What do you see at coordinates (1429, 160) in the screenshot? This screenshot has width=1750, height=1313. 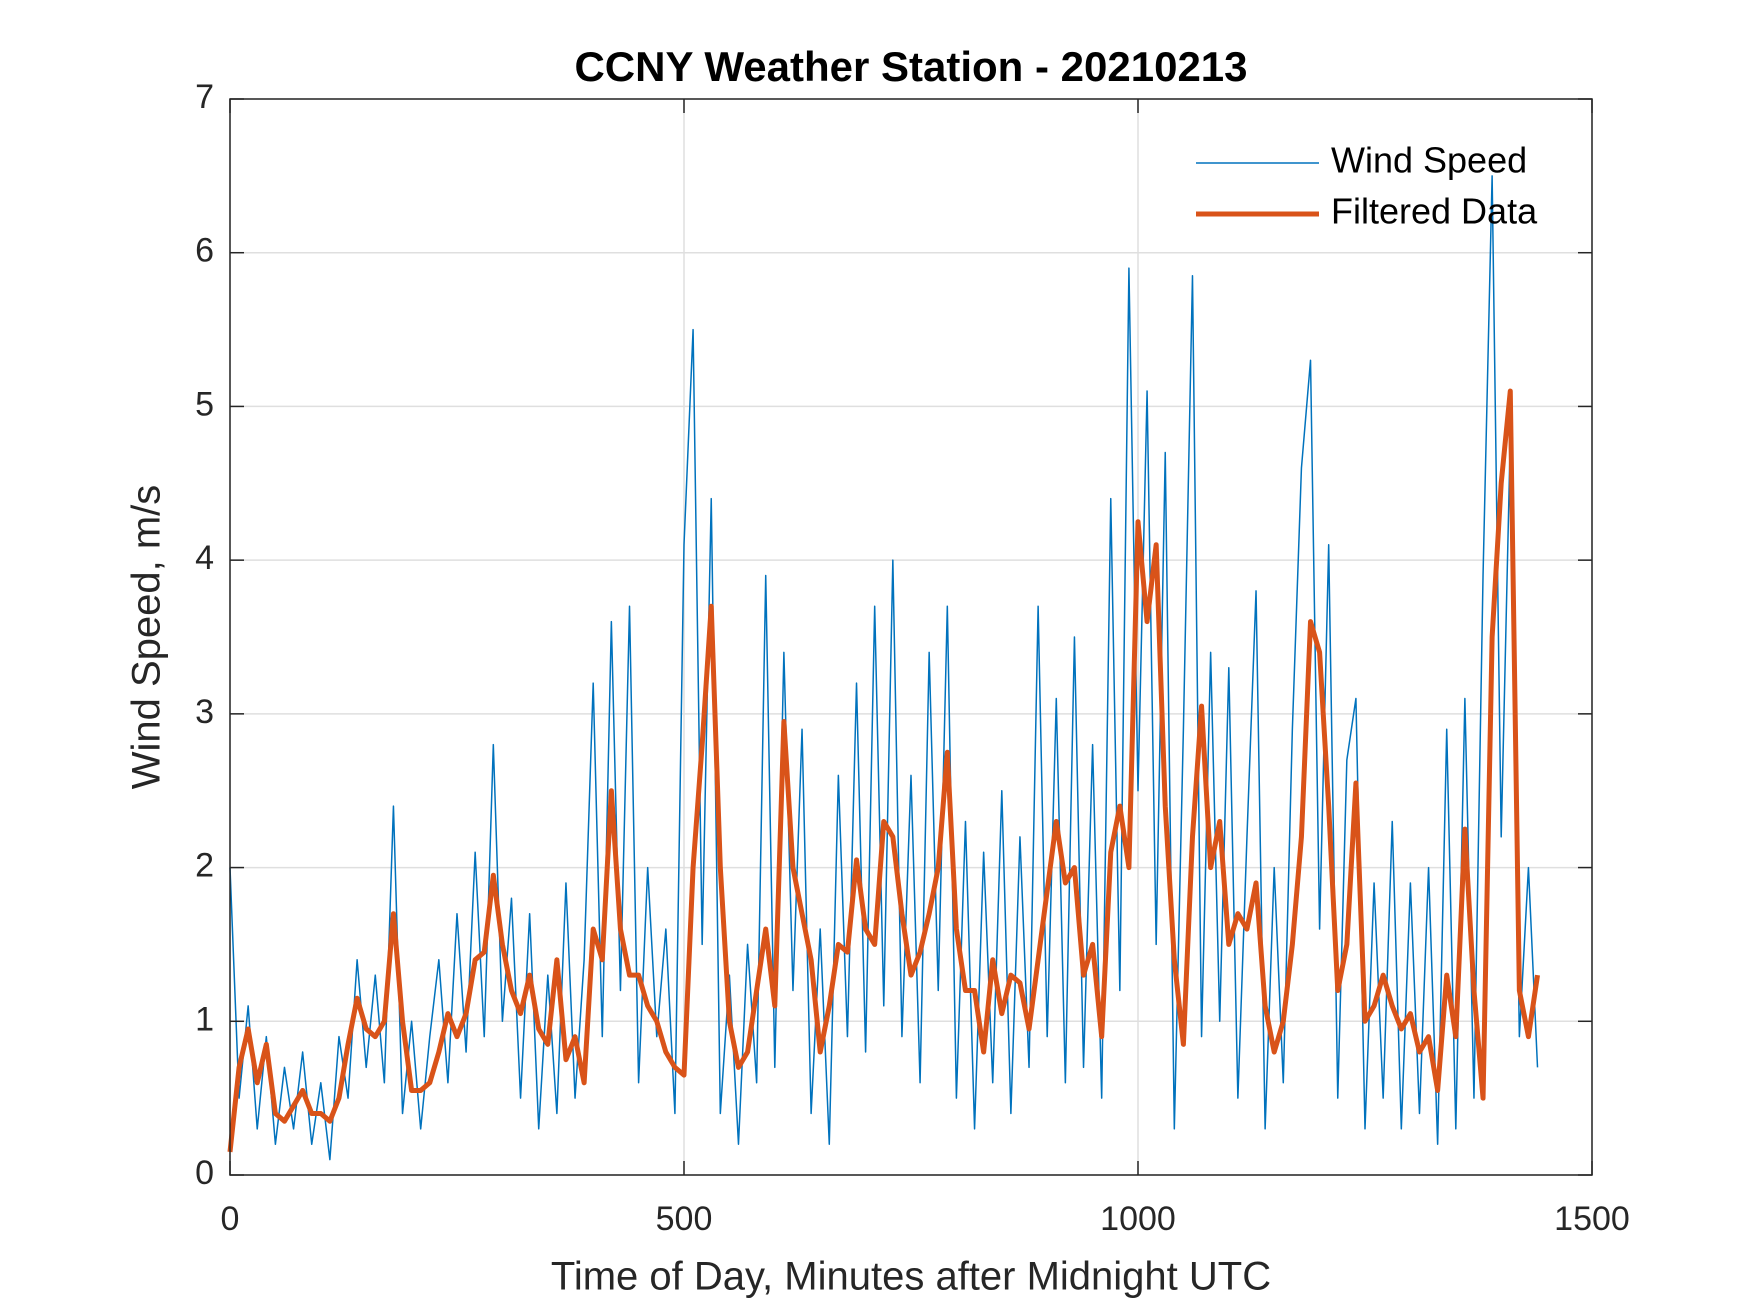 I see `legend-label: Wind Speed` at bounding box center [1429, 160].